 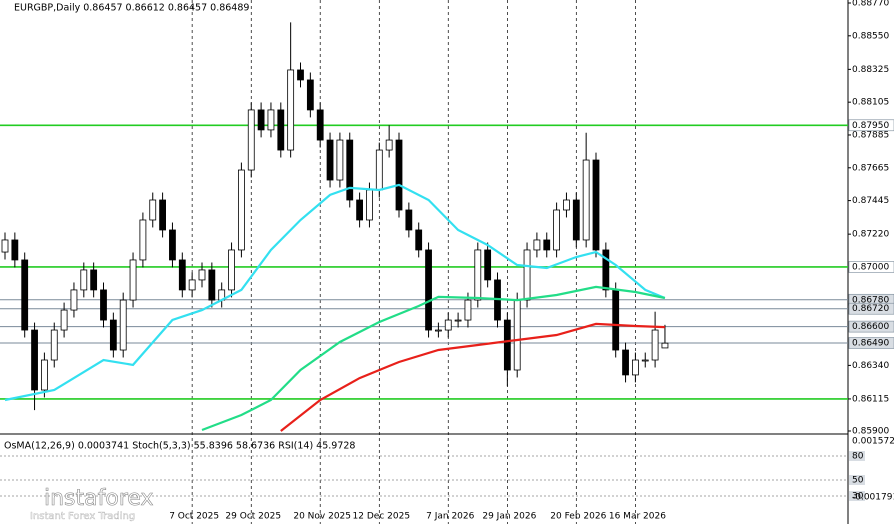 What do you see at coordinates (99, 498) in the screenshot?
I see `watermark: instaforex` at bounding box center [99, 498].